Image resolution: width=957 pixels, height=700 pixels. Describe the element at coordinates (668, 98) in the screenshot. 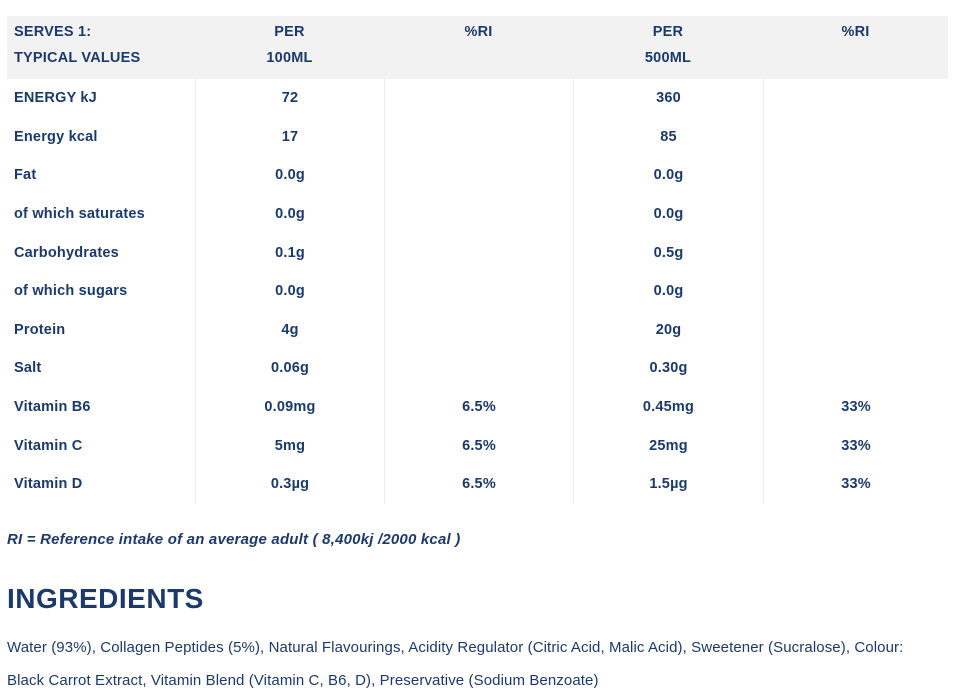

I see `value-per-500ml: 360` at that location.